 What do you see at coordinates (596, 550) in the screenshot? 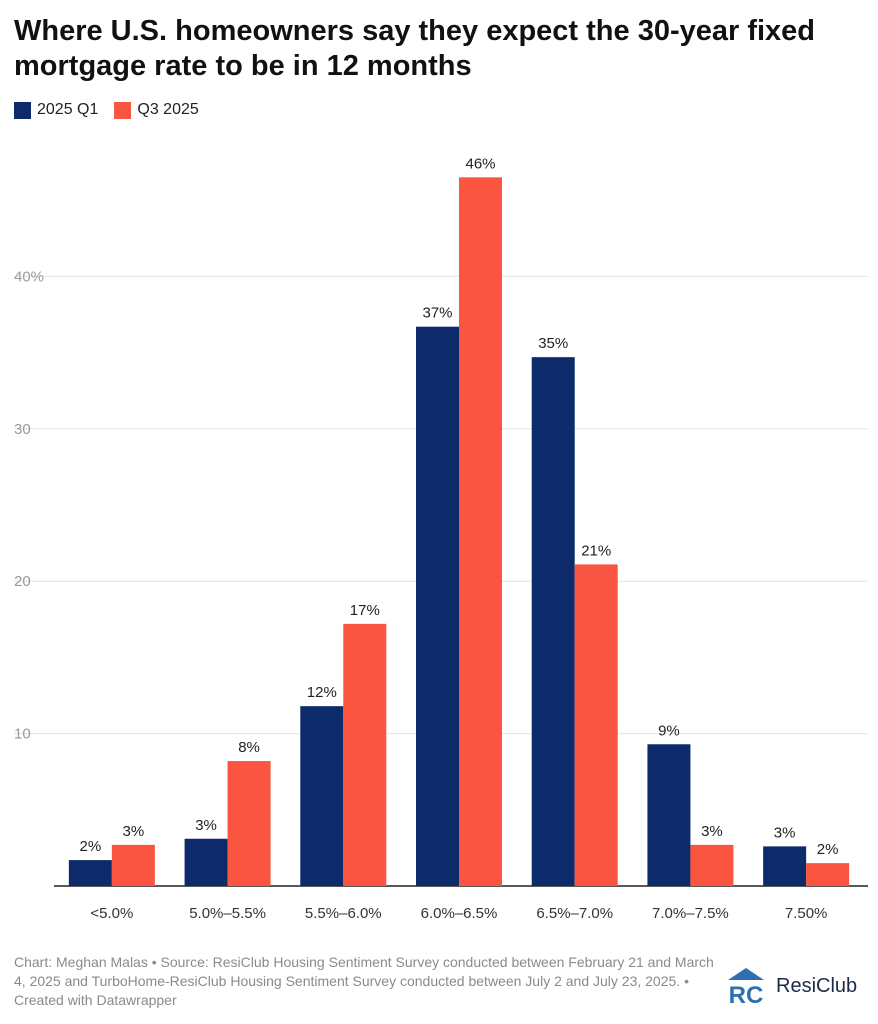
I see `data-label: 21%` at bounding box center [596, 550].